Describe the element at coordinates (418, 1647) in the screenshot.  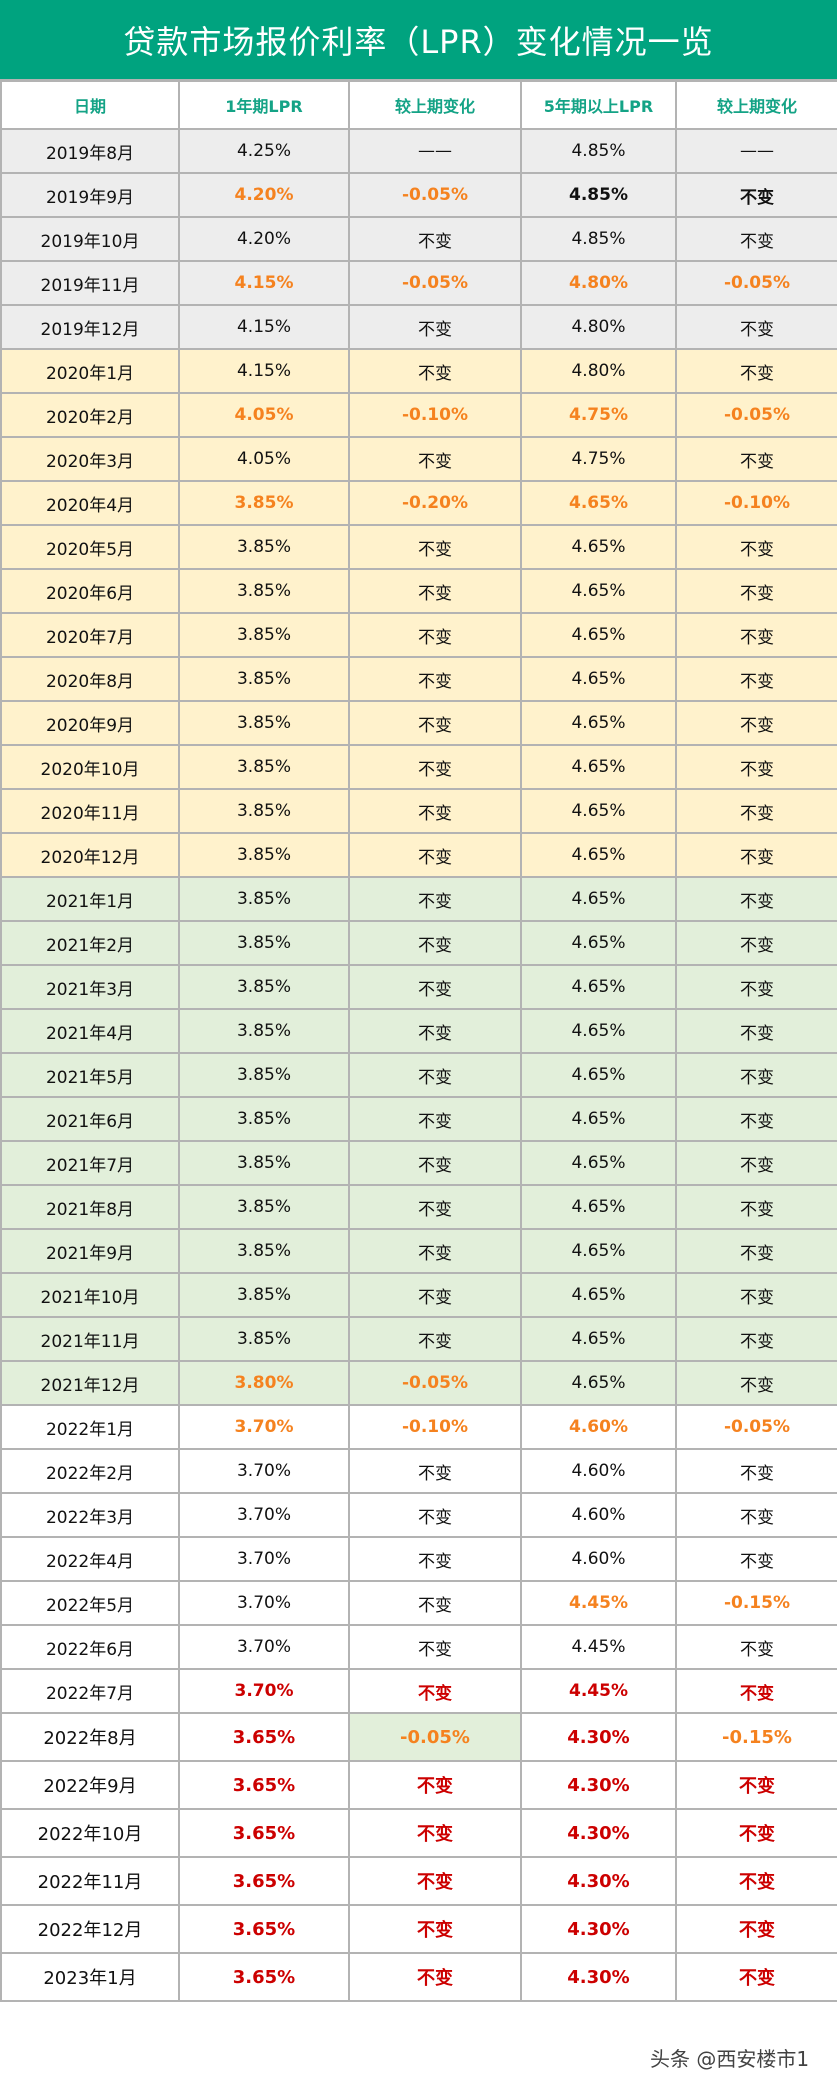
I see `table-row: 2022年6月 3.70% 不变 4.45% 不变` at that location.